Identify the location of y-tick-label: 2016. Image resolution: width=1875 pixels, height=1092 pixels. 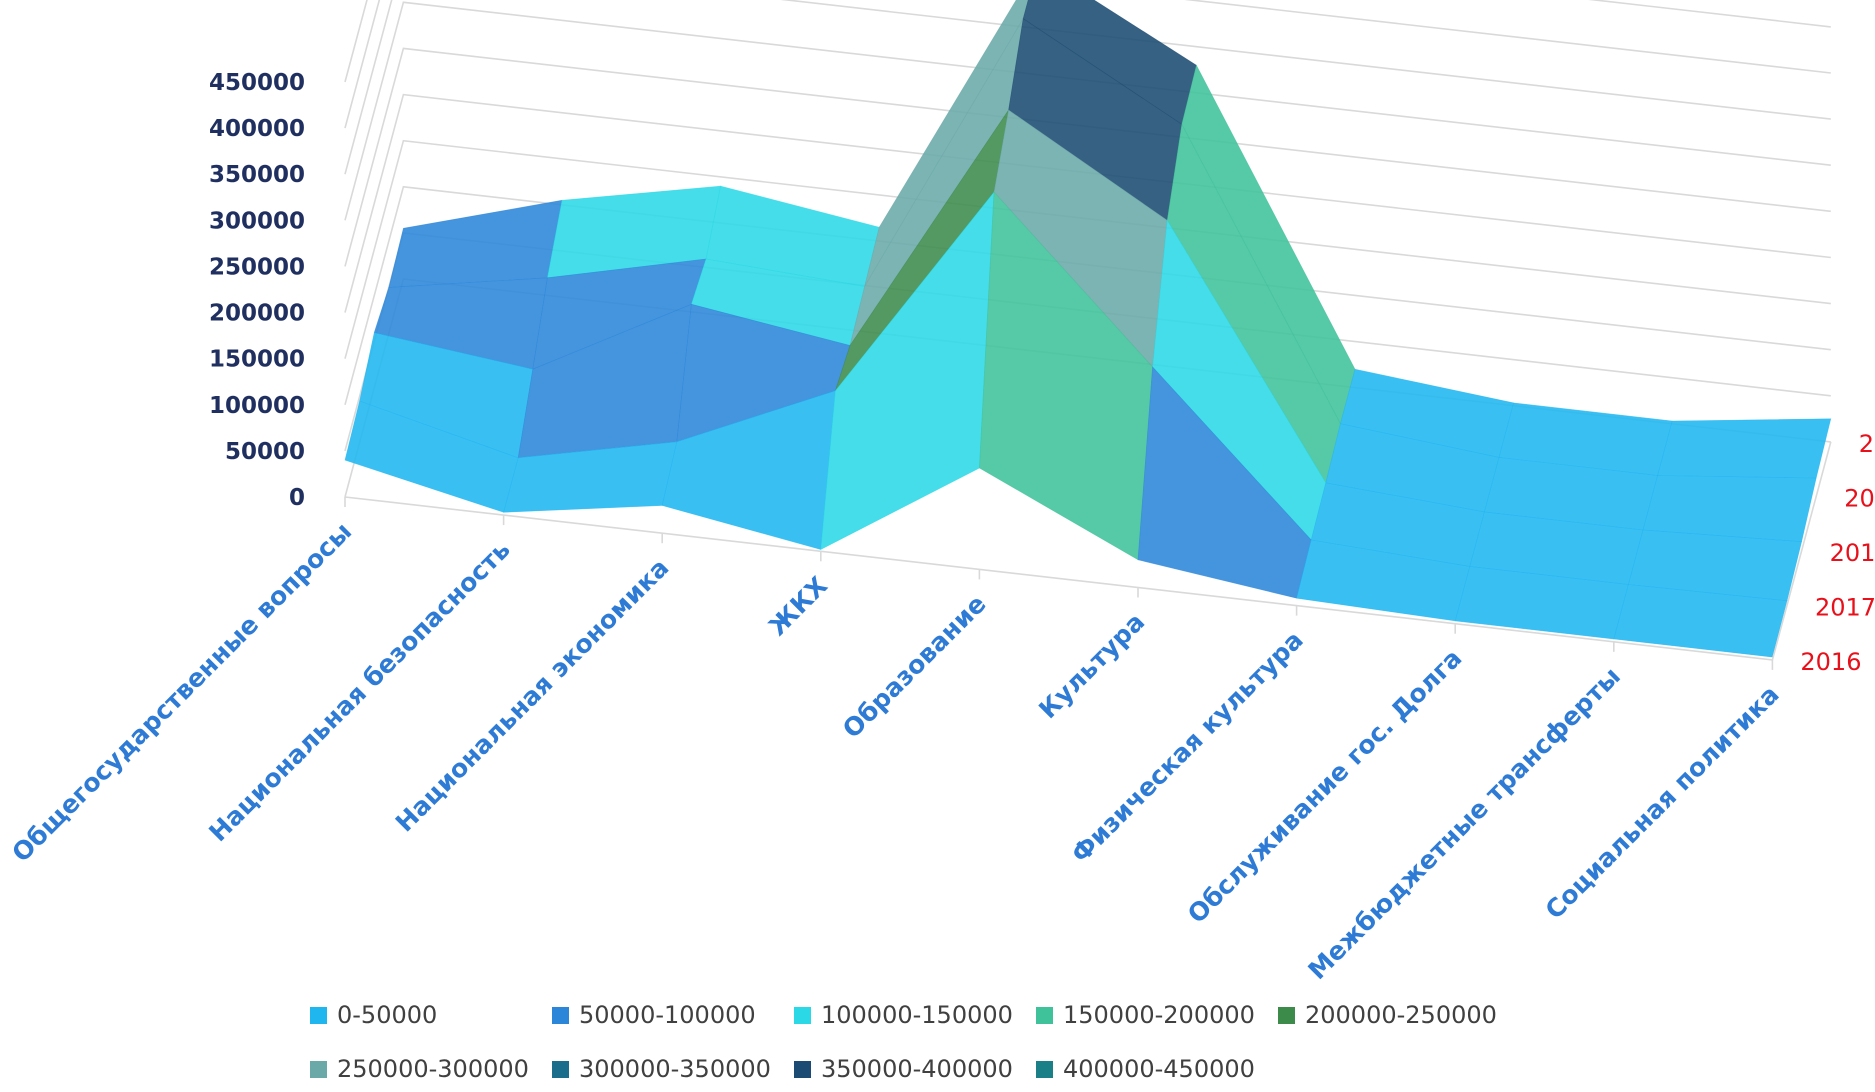
(1830, 662).